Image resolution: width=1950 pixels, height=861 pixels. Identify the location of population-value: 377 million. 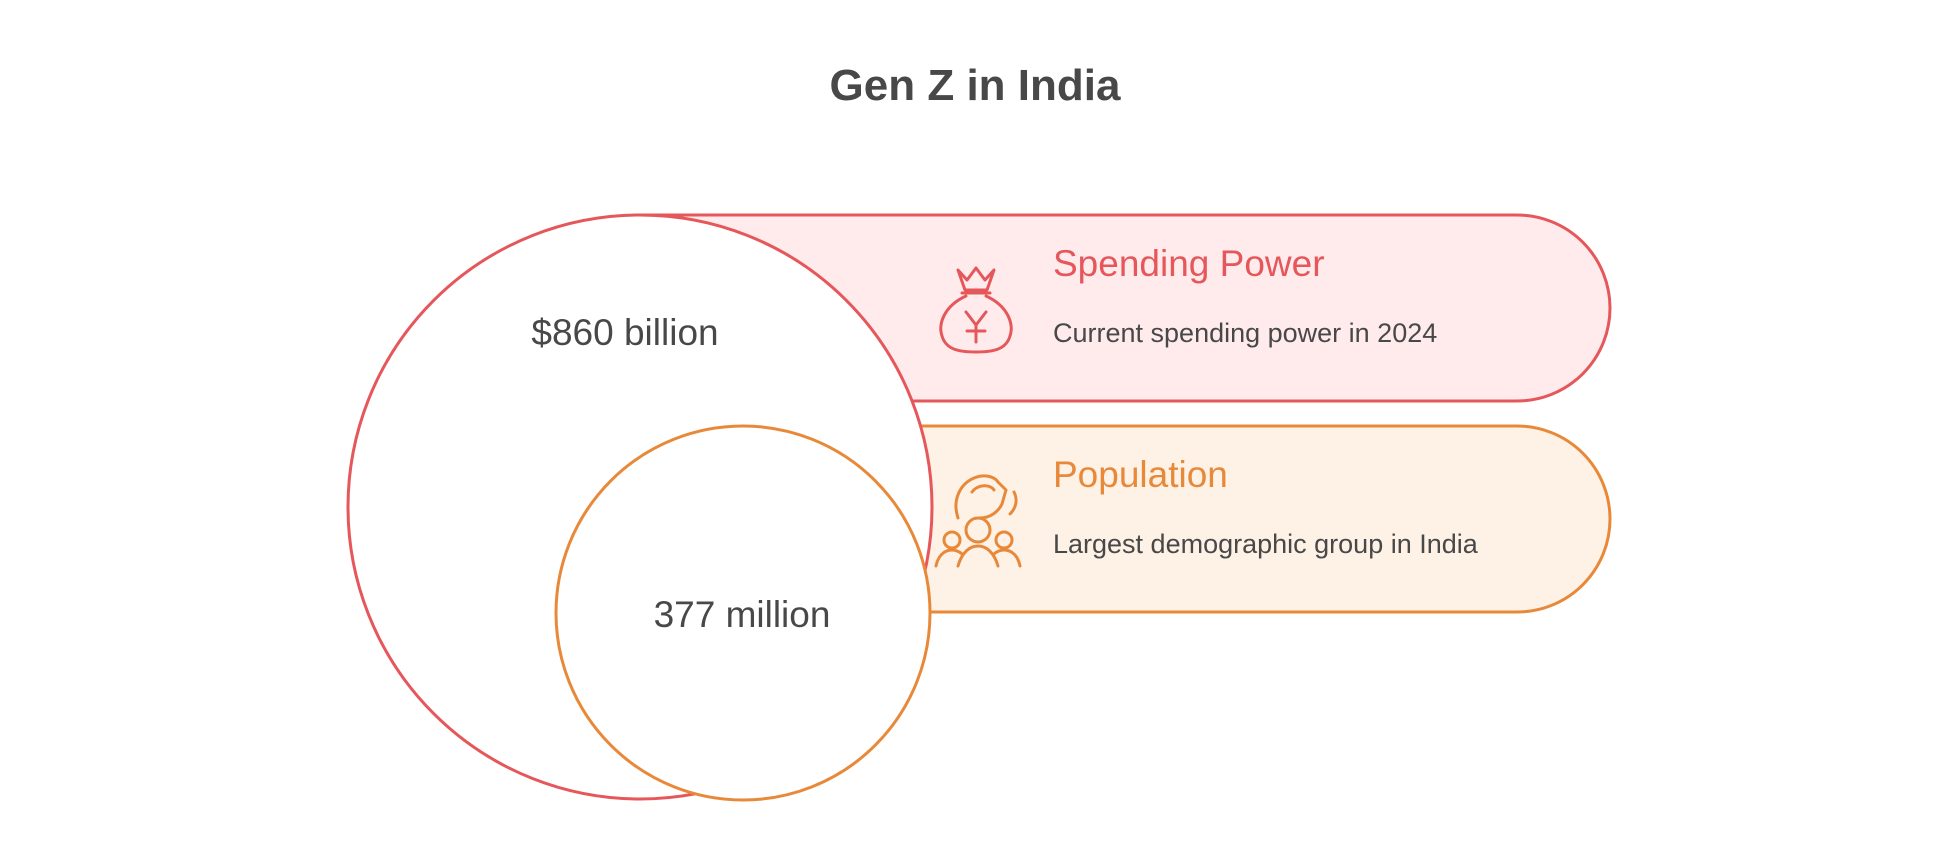
(742, 614).